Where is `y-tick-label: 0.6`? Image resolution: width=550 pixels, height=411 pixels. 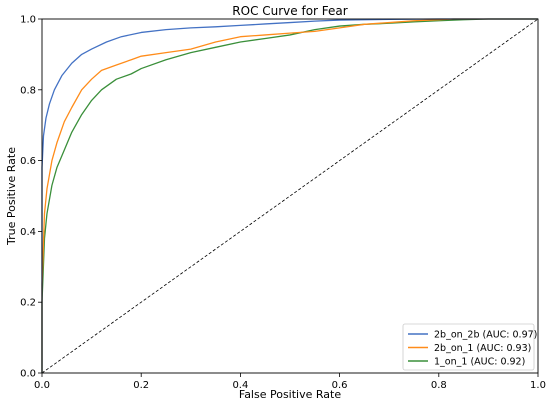
y-tick-label: 0.6 is located at coordinates (28, 161).